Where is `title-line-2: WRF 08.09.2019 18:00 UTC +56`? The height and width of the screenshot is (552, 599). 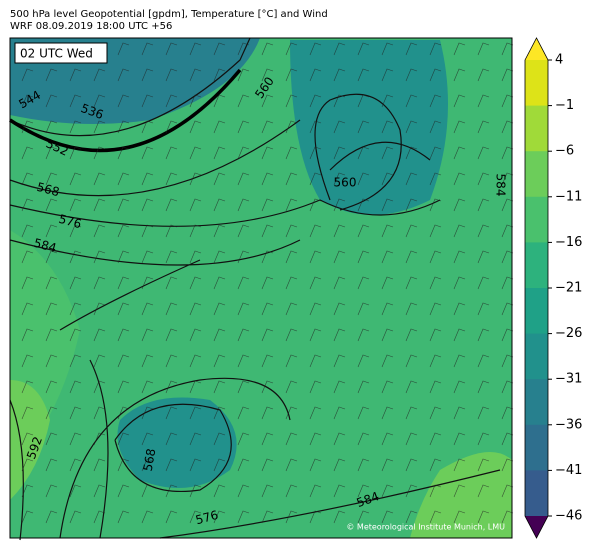
title-line-2: WRF 08.09.2019 18:00 UTC +56 is located at coordinates (91, 26).